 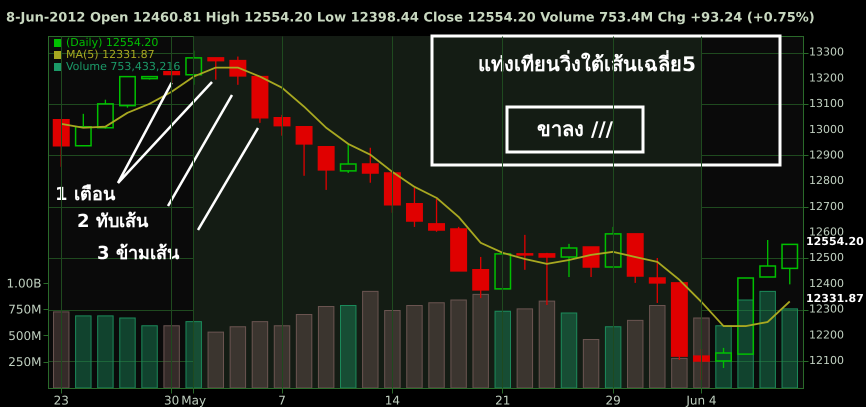 What do you see at coordinates (826, 103) in the screenshot?
I see `y-tick-label: 13100` at bounding box center [826, 103].